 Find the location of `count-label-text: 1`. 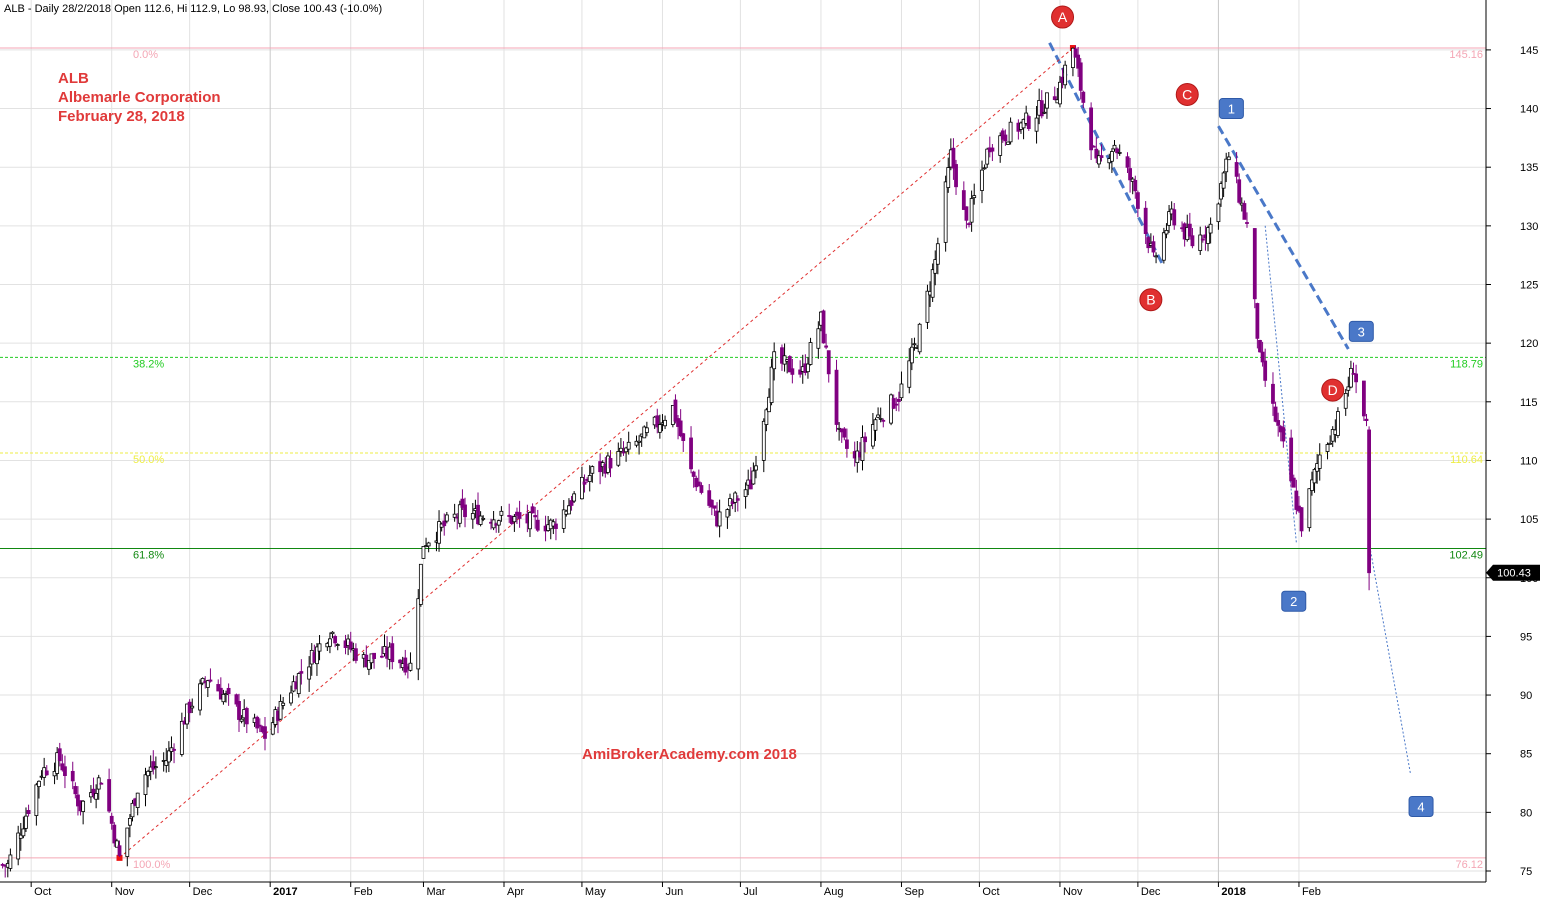

count-label-text: 1 is located at coordinates (1231, 109).